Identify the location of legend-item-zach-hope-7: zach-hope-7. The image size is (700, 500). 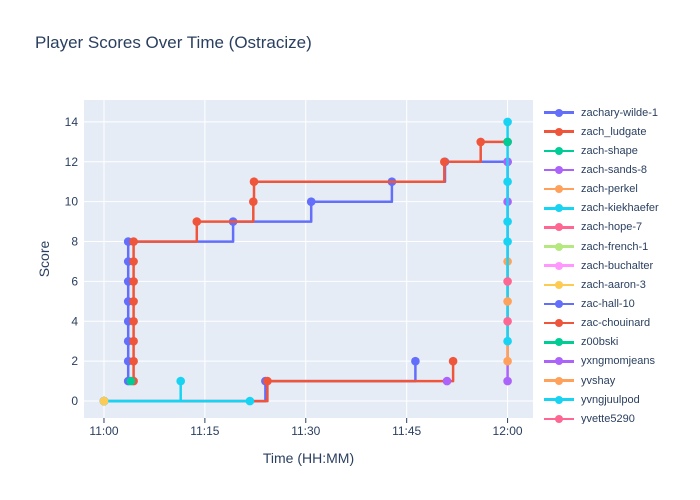
(621, 227).